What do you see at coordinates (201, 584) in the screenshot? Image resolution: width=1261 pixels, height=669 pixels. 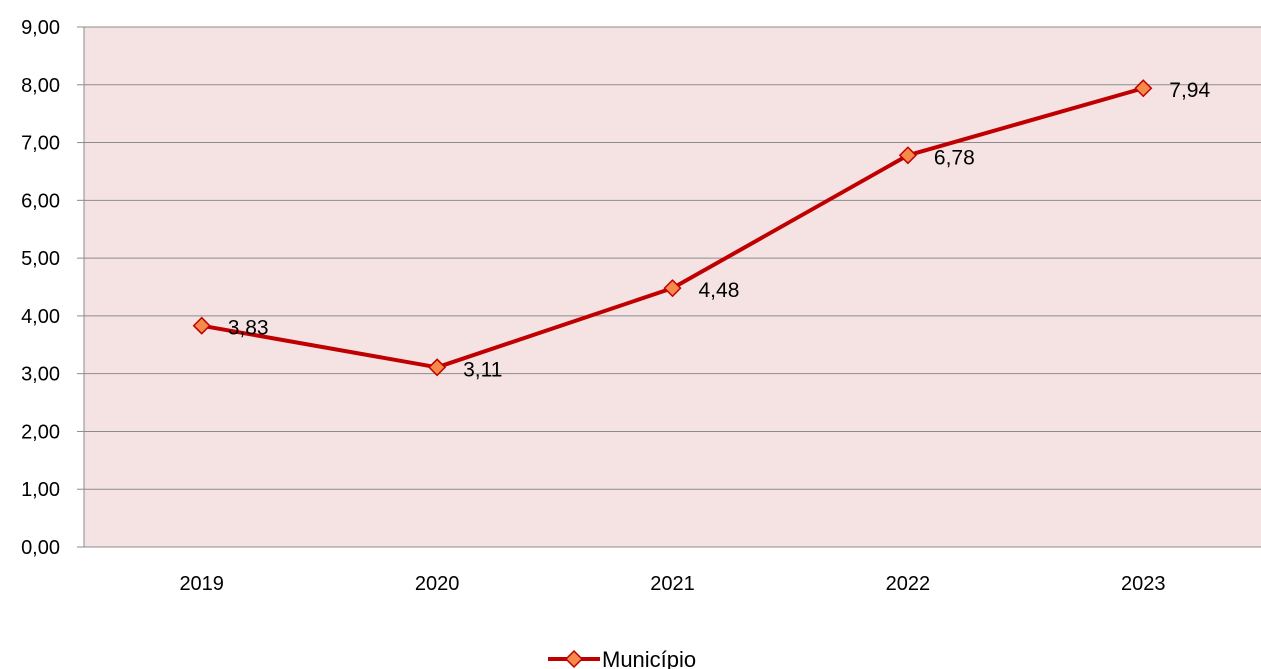 I see `x-tick-label: 2019` at bounding box center [201, 584].